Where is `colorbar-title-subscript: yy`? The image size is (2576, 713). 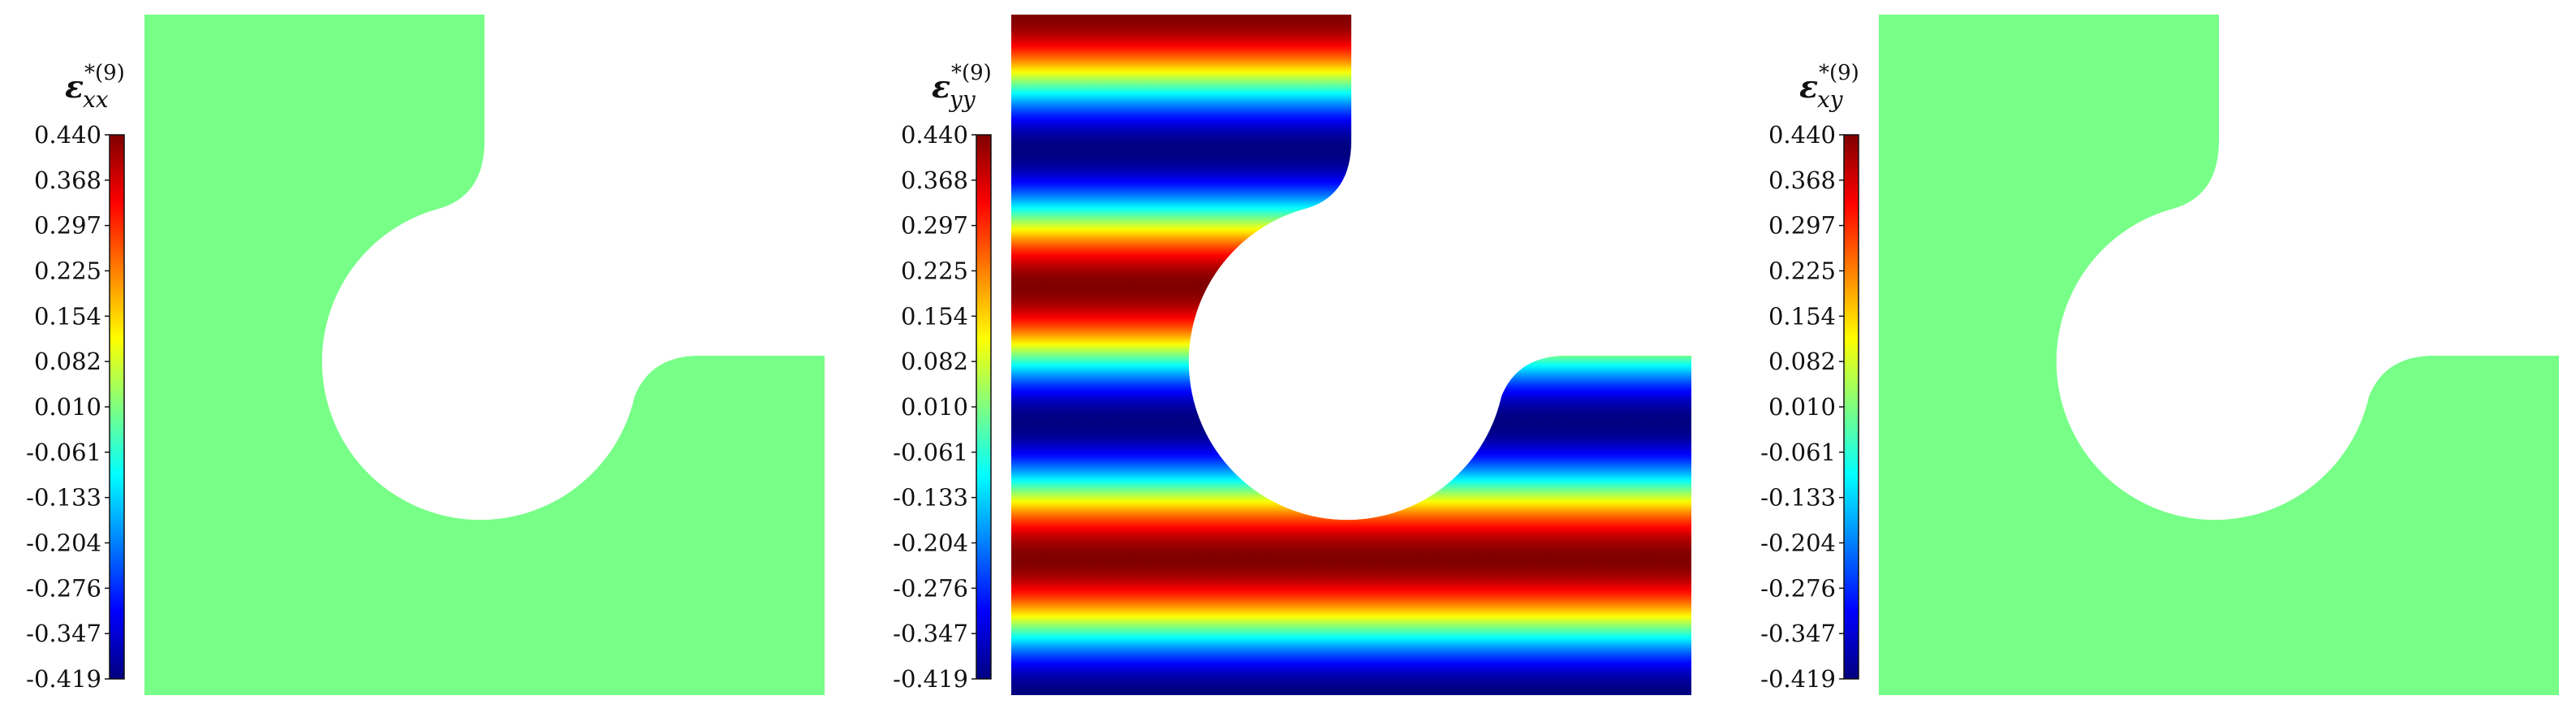
colorbar-title-subscript: yy is located at coordinates (962, 99).